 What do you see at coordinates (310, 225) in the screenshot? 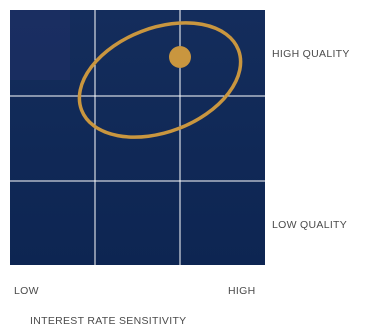
I see `low-quality-label: LOW QUALITY` at bounding box center [310, 225].